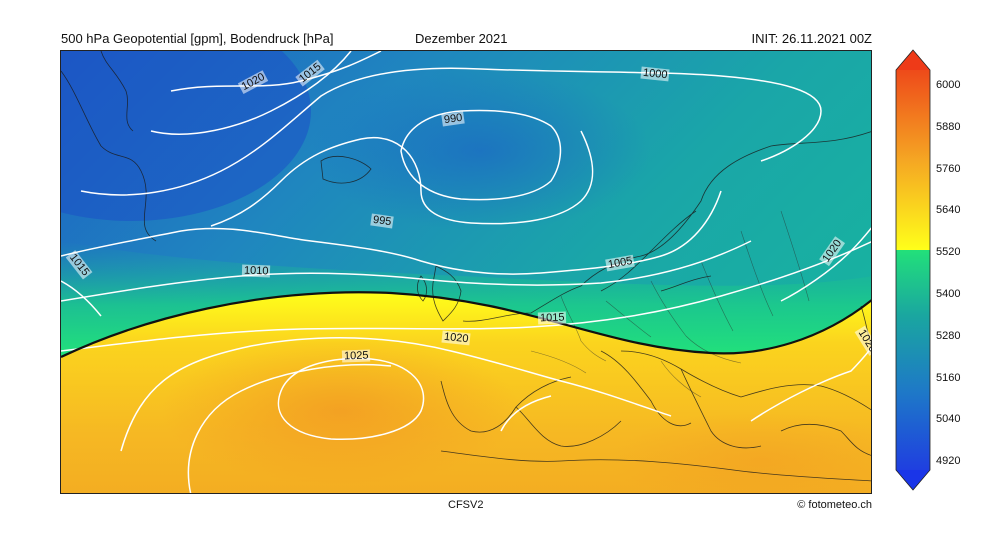 Image resolution: width=1000 pixels, height=540 pixels. What do you see at coordinates (466, 324) in the screenshot?
I see `geopotential-5520-line` at bounding box center [466, 324].